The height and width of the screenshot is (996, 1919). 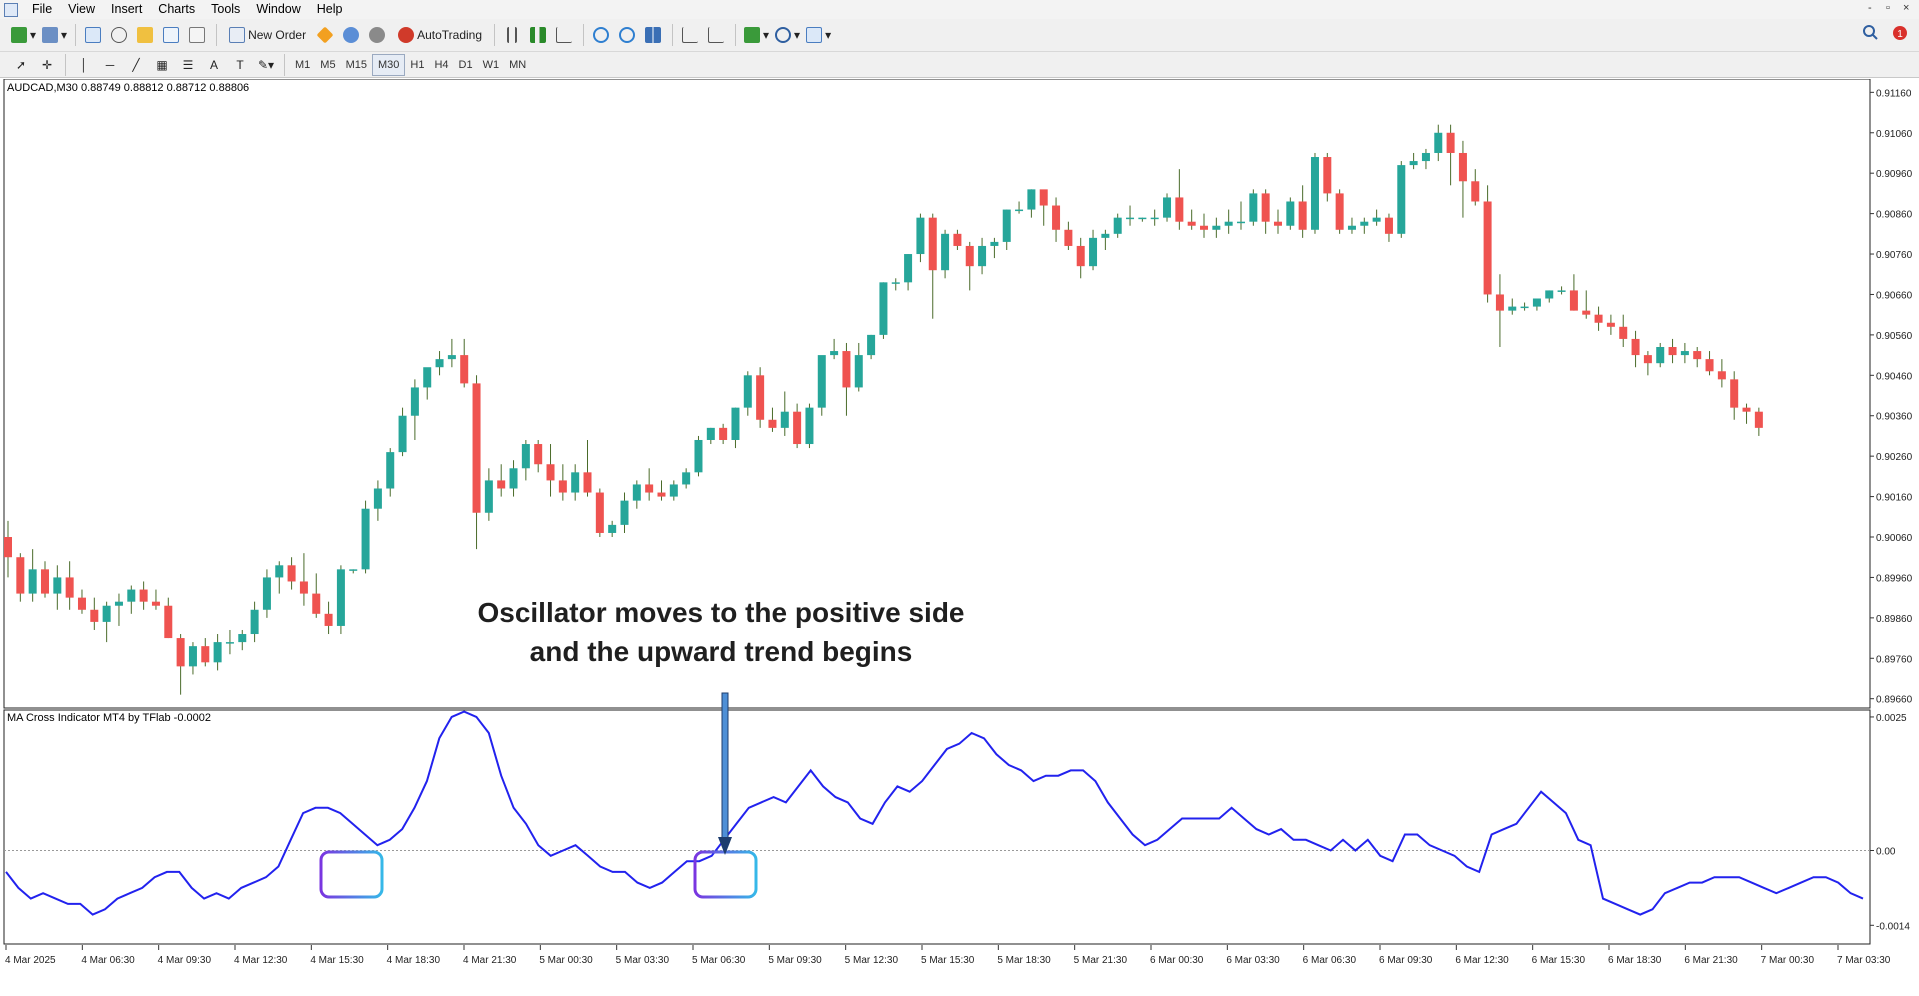 What do you see at coordinates (1870, 33) in the screenshot?
I see `search-icon` at bounding box center [1870, 33].